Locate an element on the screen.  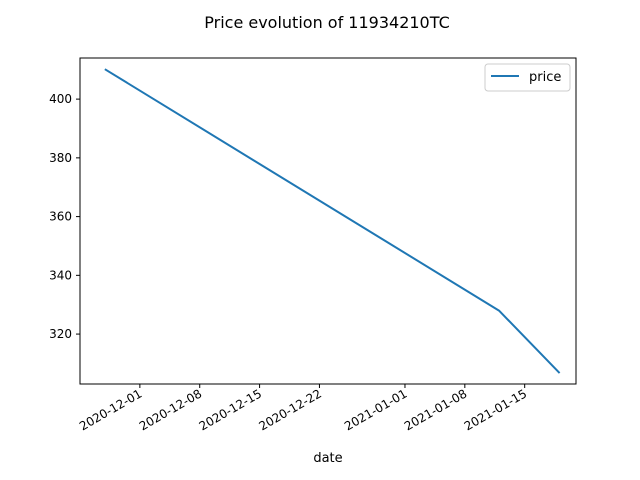
chart-title: Price evolution of 11934210TC is located at coordinates (327, 22).